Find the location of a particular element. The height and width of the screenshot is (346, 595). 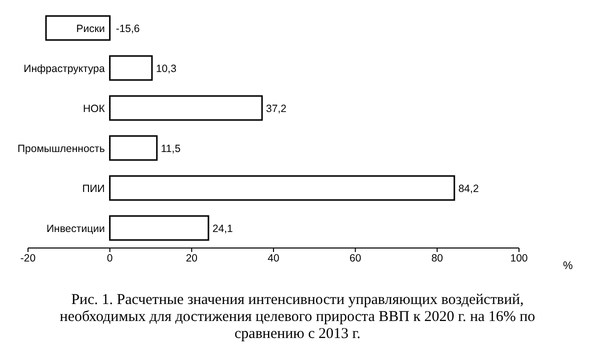

data-label: 24,1 is located at coordinates (223, 229).